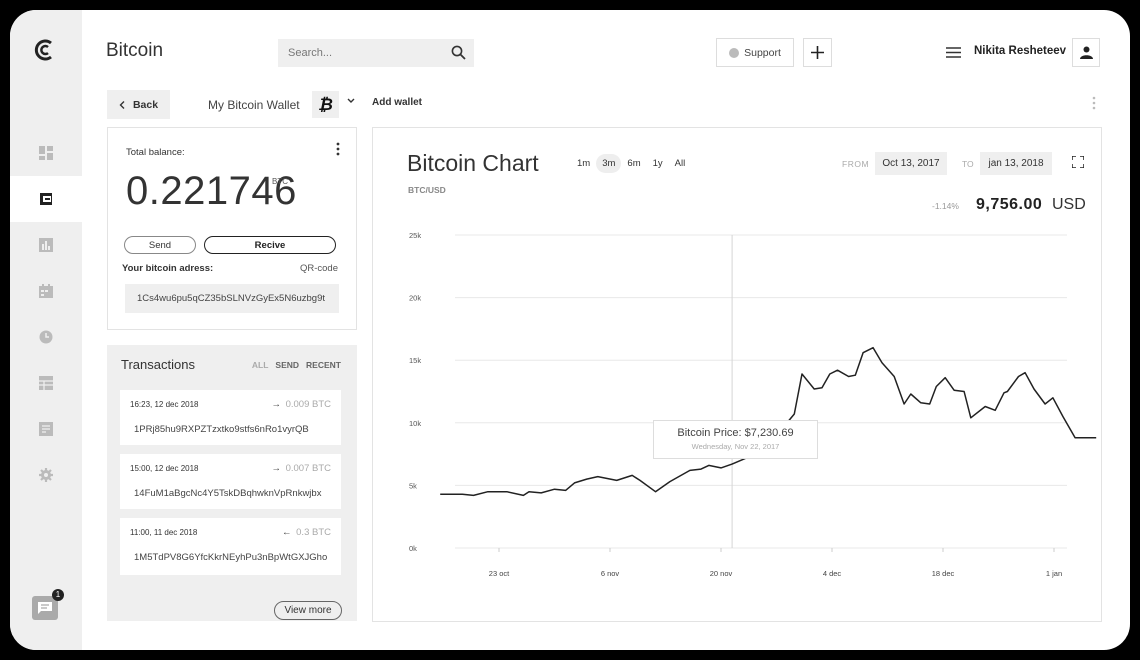 This screenshot has height=660, width=1140. Describe the element at coordinates (762, 52) in the screenshot. I see `support-label: Support` at that location.